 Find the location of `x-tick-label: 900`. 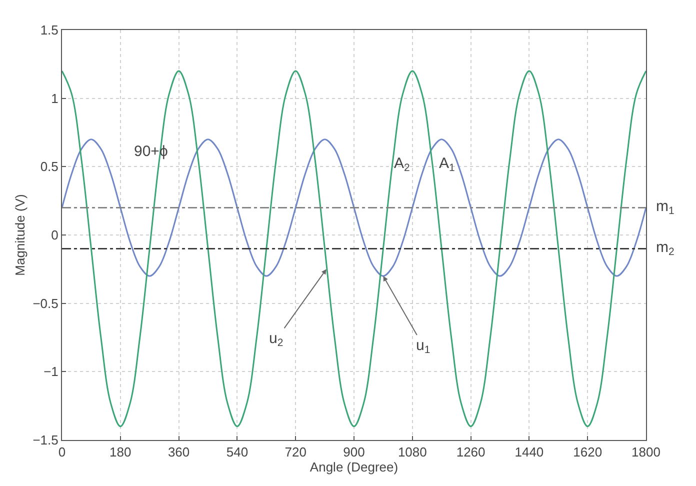

x-tick-label: 900 is located at coordinates (354, 452).